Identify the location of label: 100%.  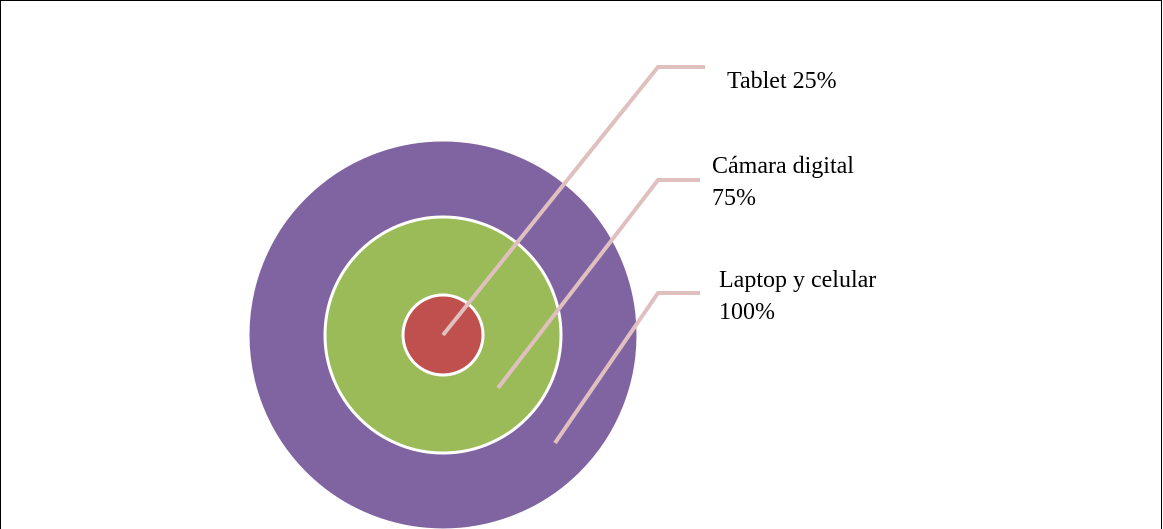
(747, 312).